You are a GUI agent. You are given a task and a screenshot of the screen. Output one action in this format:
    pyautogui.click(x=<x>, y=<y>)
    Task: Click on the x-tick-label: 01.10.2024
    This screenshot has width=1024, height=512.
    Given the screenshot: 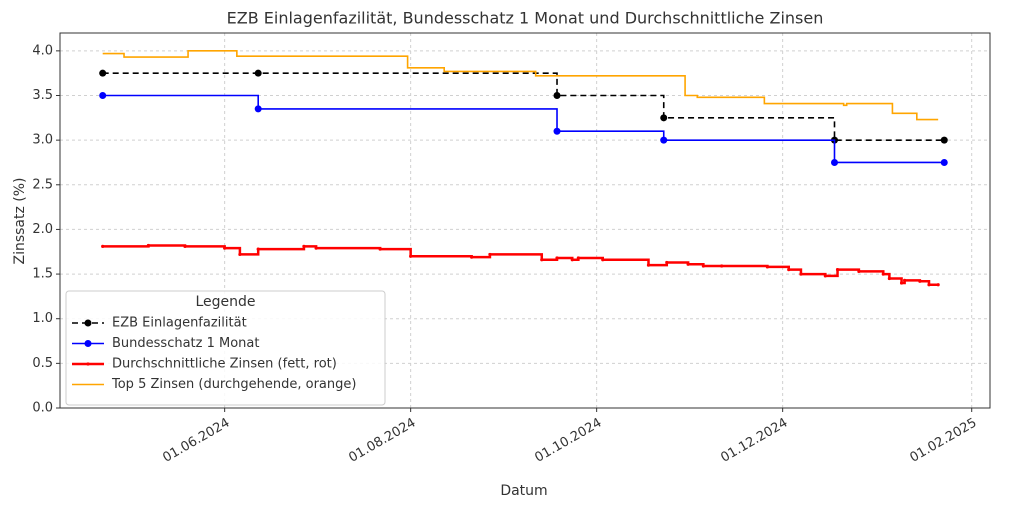 What is the action you would take?
    pyautogui.click(x=568, y=441)
    